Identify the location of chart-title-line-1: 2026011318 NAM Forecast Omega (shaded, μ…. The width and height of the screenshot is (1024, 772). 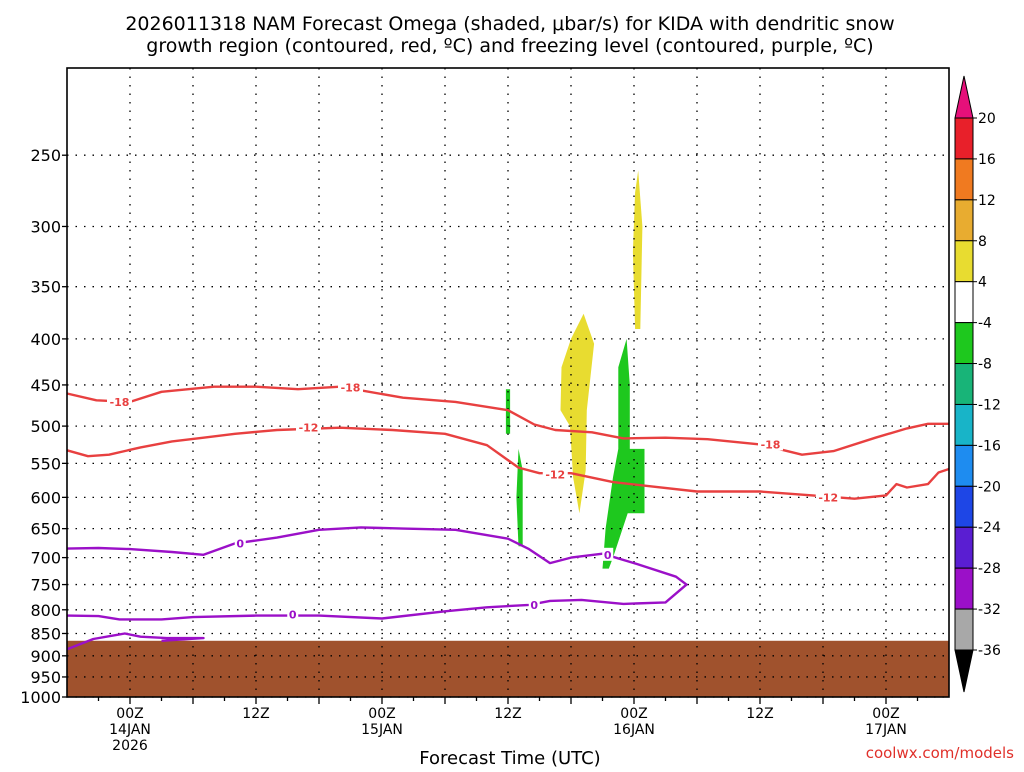
(509, 24).